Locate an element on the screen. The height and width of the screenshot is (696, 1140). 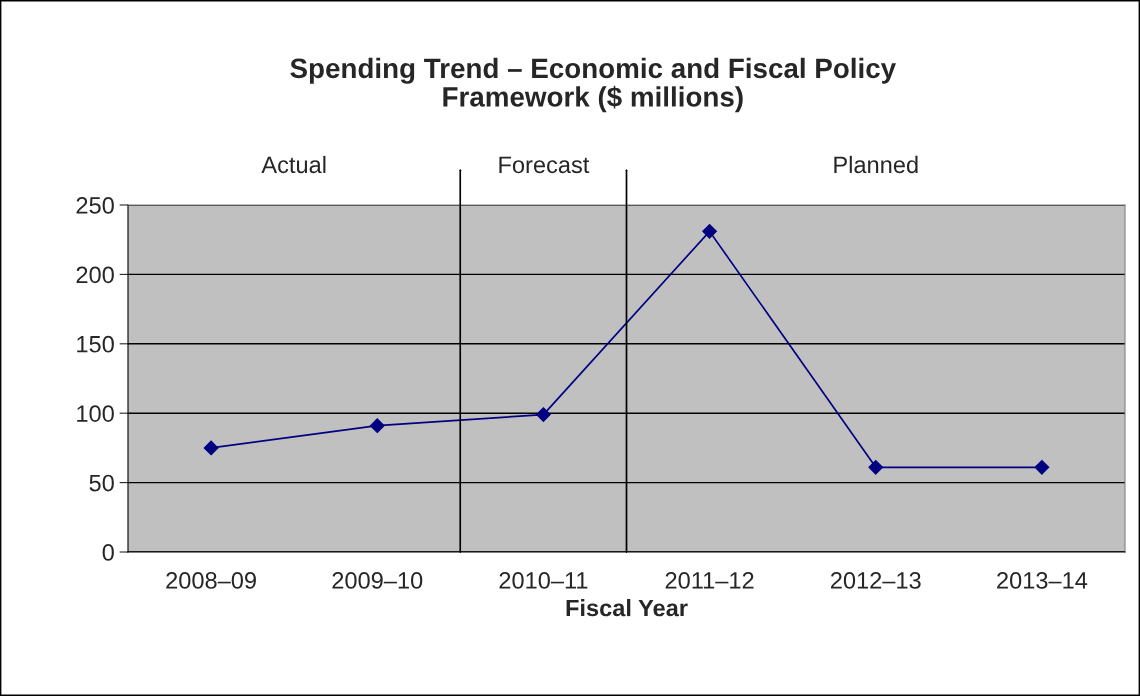
x-tick-label: 2011–12 is located at coordinates (709, 580).